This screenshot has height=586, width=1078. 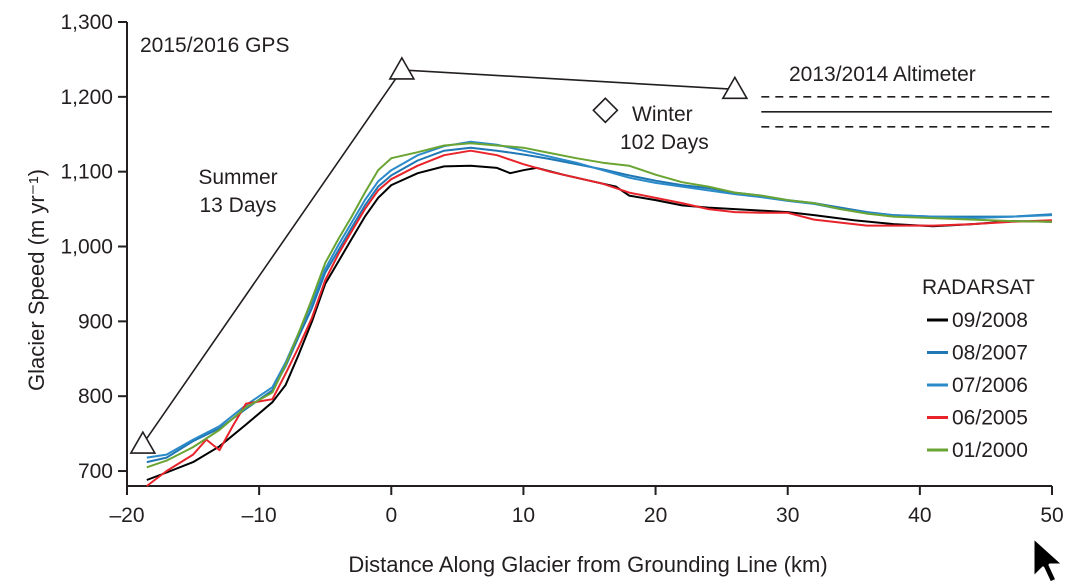 What do you see at coordinates (990, 320) in the screenshot?
I see `legend-entry-label: 09/2008` at bounding box center [990, 320].